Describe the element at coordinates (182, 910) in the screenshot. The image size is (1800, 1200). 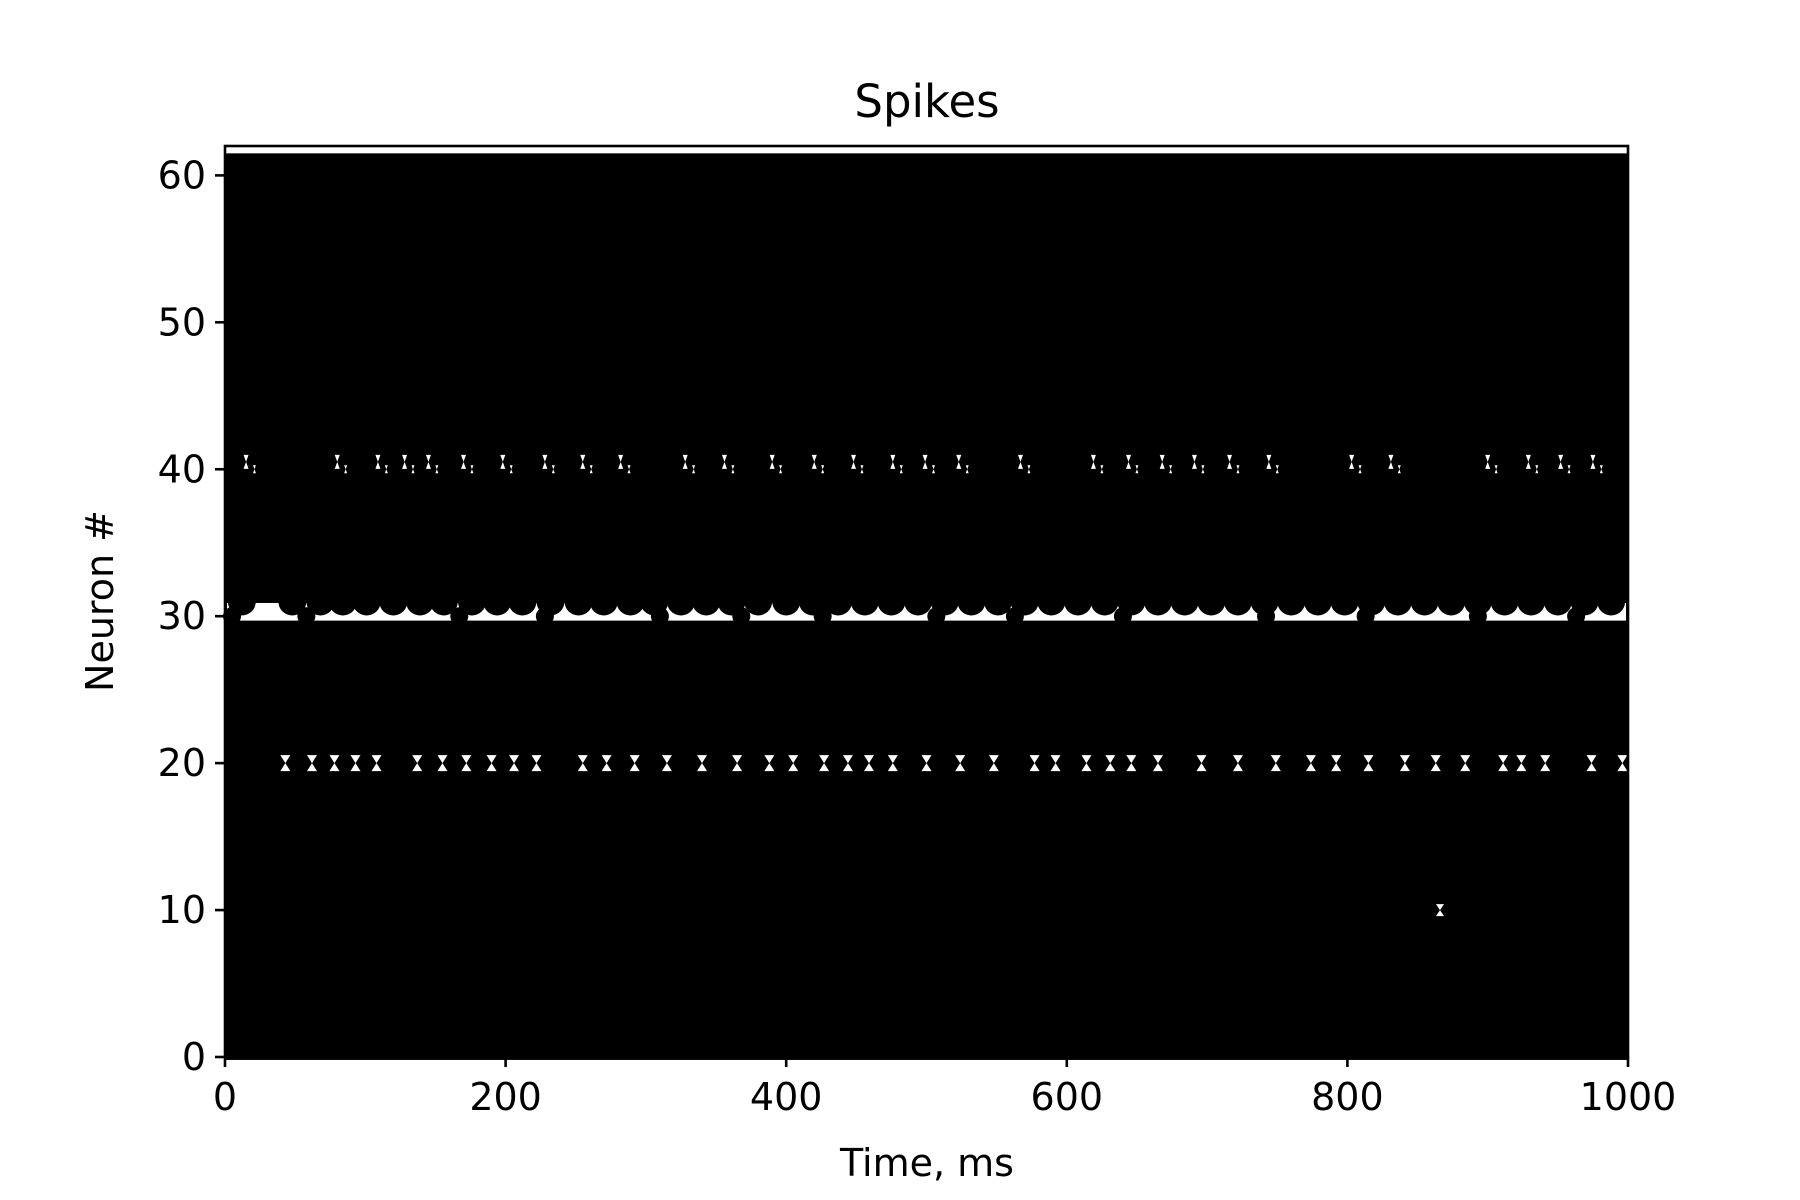
I see `y-tick-label: 10` at that location.